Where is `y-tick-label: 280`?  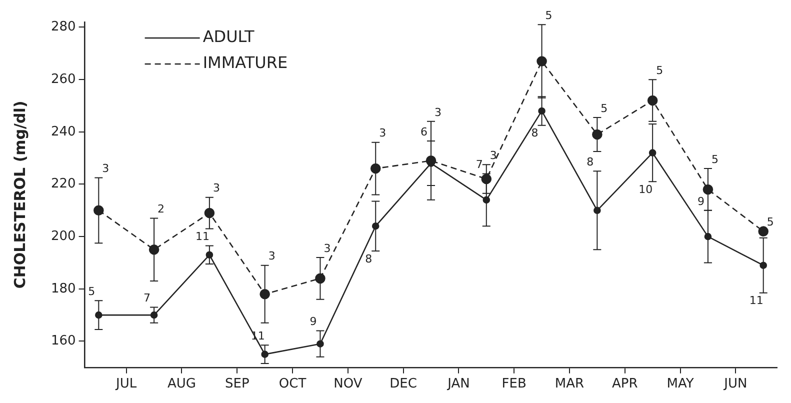 y-tick-label: 280 is located at coordinates (63, 27).